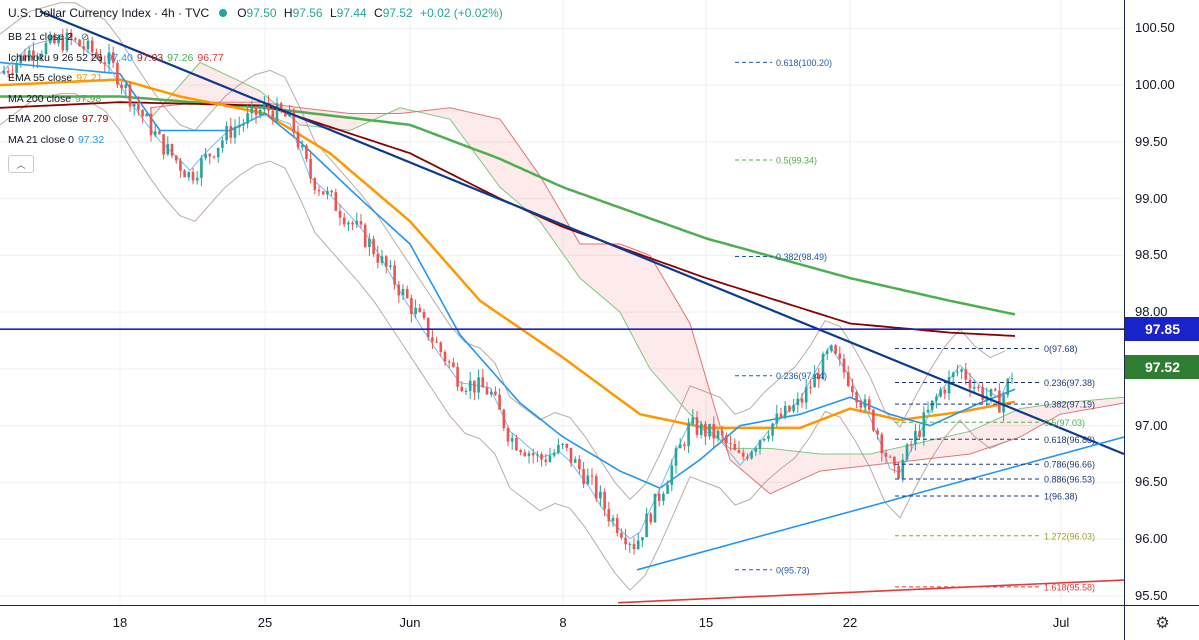  What do you see at coordinates (1151, 425) in the screenshot?
I see `price-tick-label: 97.00` at bounding box center [1151, 425].